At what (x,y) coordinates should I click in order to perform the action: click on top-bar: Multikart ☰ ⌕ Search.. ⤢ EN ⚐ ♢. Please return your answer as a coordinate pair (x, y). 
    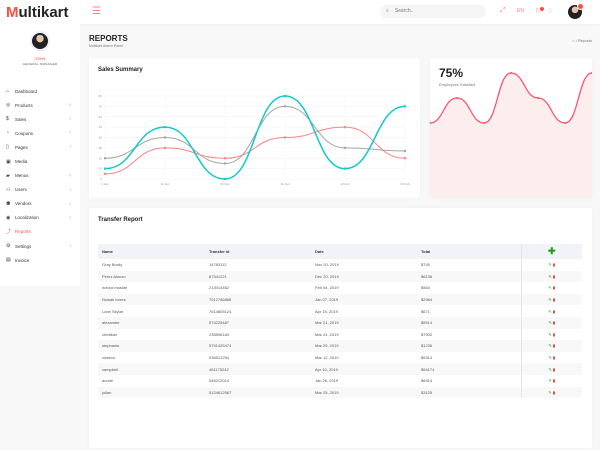
    Looking at the image, I should click on (300, 12).